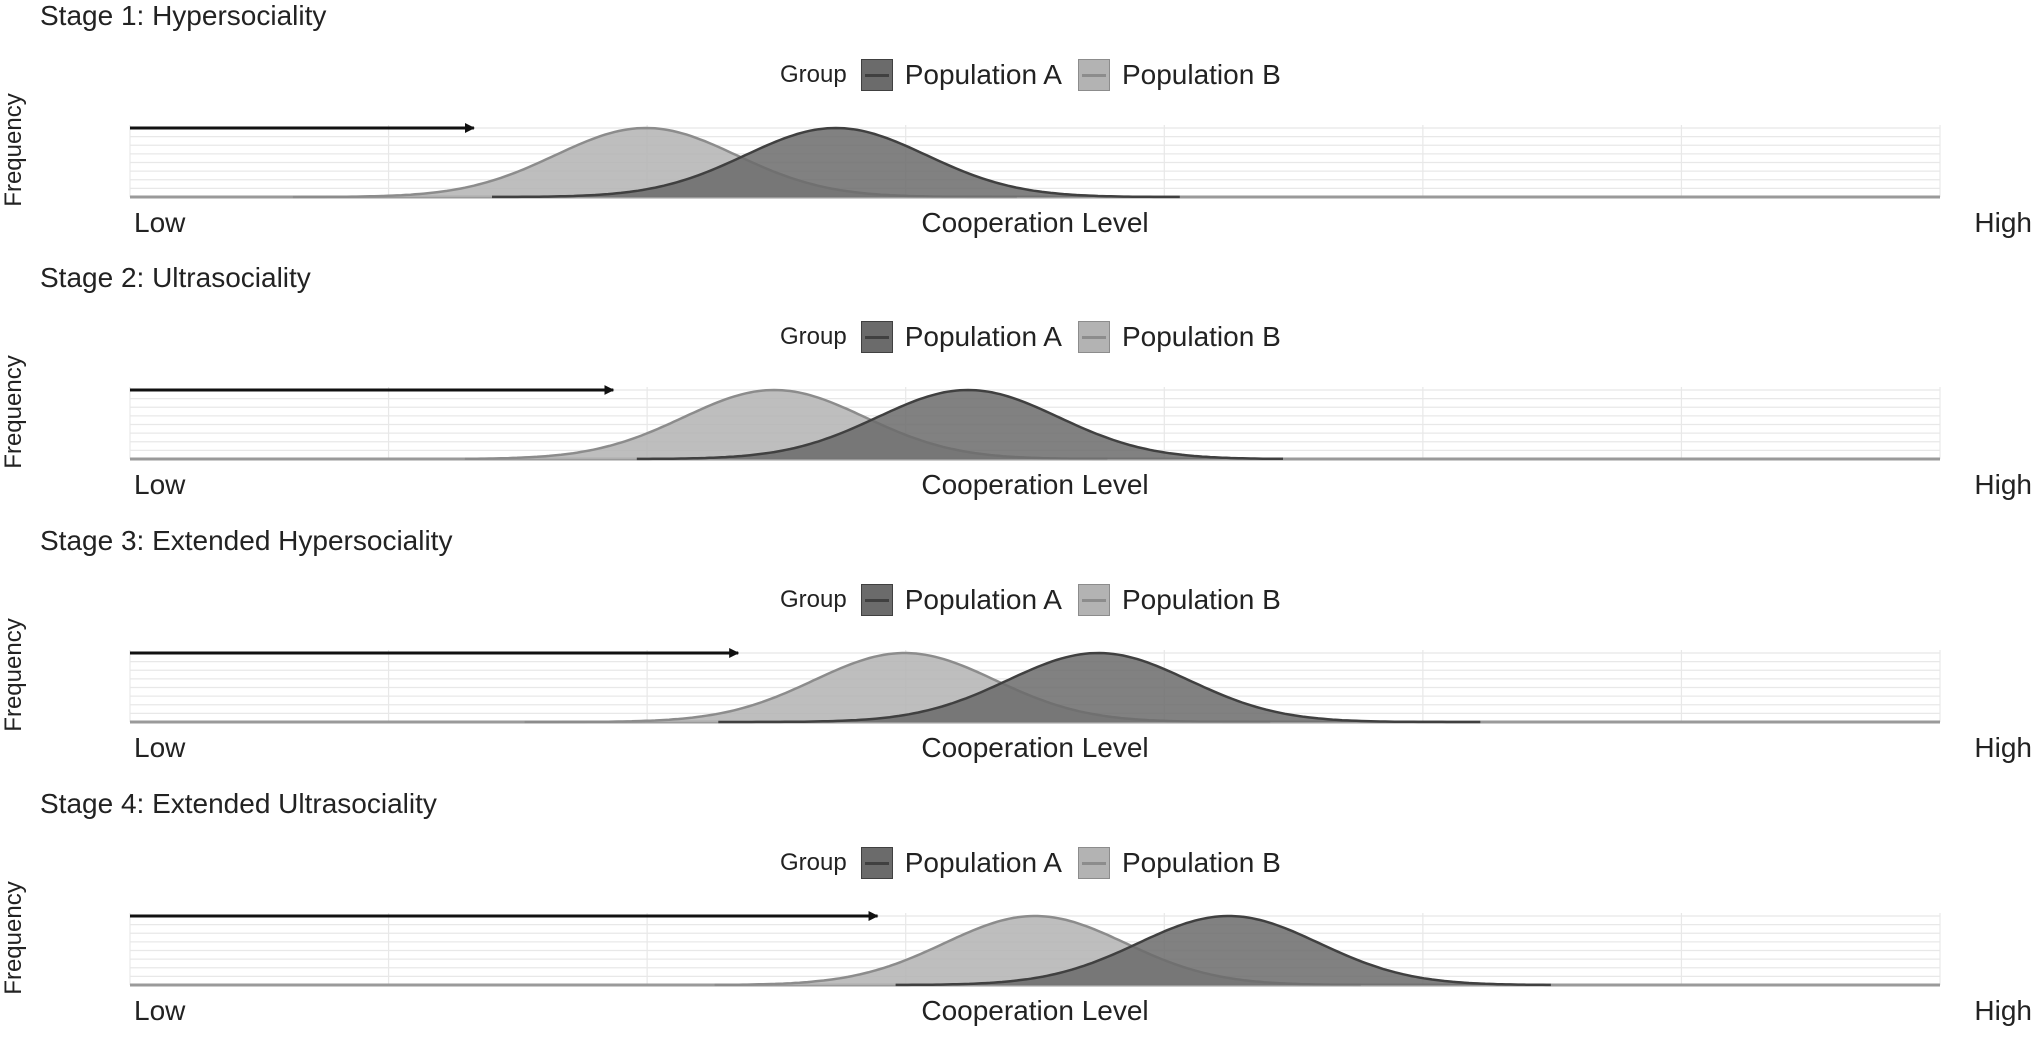 This screenshot has height=1050, width=2034. I want to click on stage-title: Stage 2: Ultrasociality, so click(175, 277).